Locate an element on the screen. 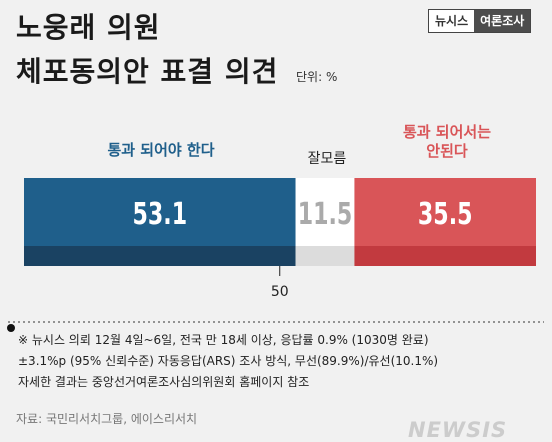  category-label-no-line-2: 안된다 is located at coordinates (447, 151).